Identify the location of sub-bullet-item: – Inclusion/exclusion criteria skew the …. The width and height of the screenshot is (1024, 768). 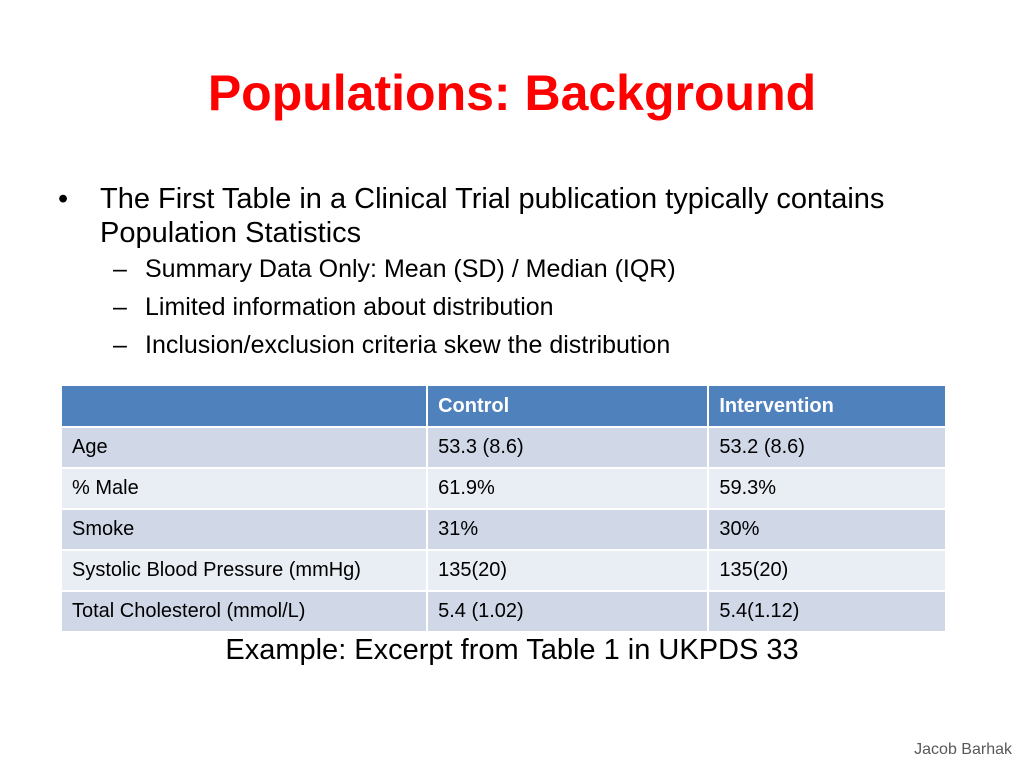
(508, 345).